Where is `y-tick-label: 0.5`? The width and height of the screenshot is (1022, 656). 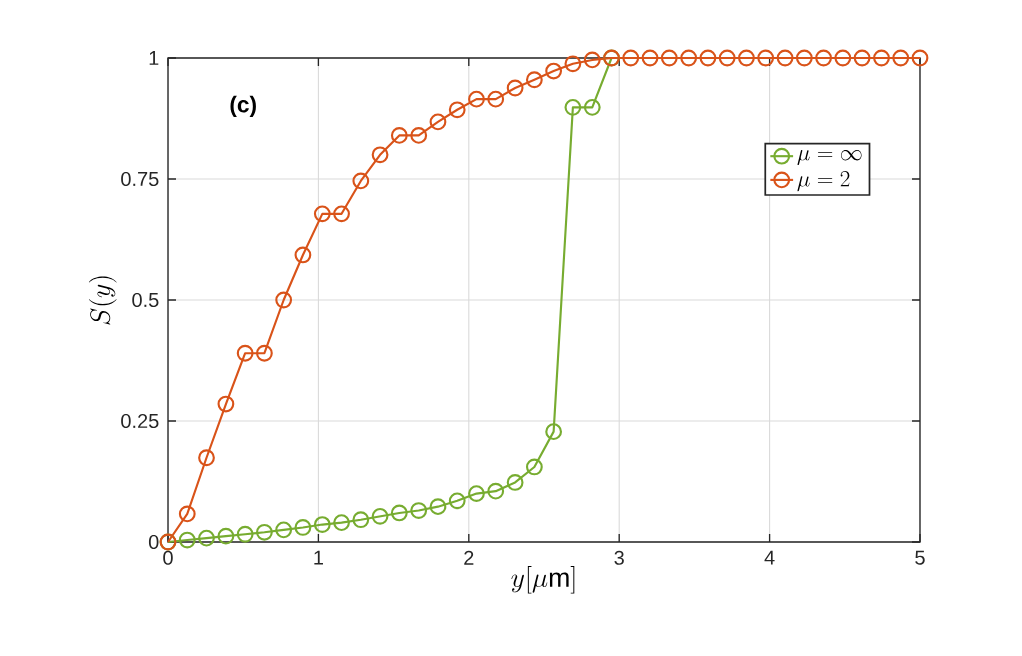
y-tick-label: 0.5 is located at coordinates (145, 300).